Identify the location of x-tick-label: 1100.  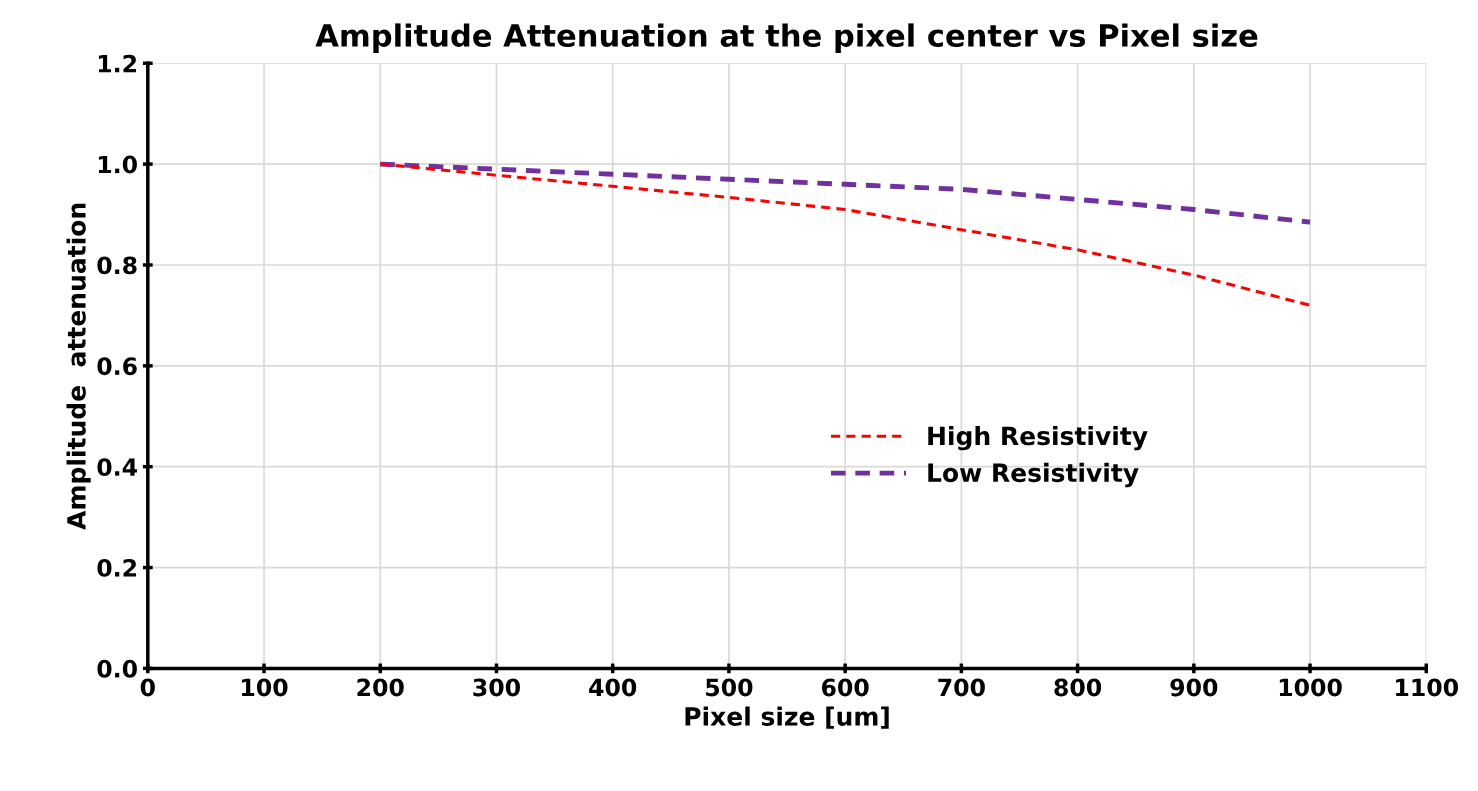
(1427, 687).